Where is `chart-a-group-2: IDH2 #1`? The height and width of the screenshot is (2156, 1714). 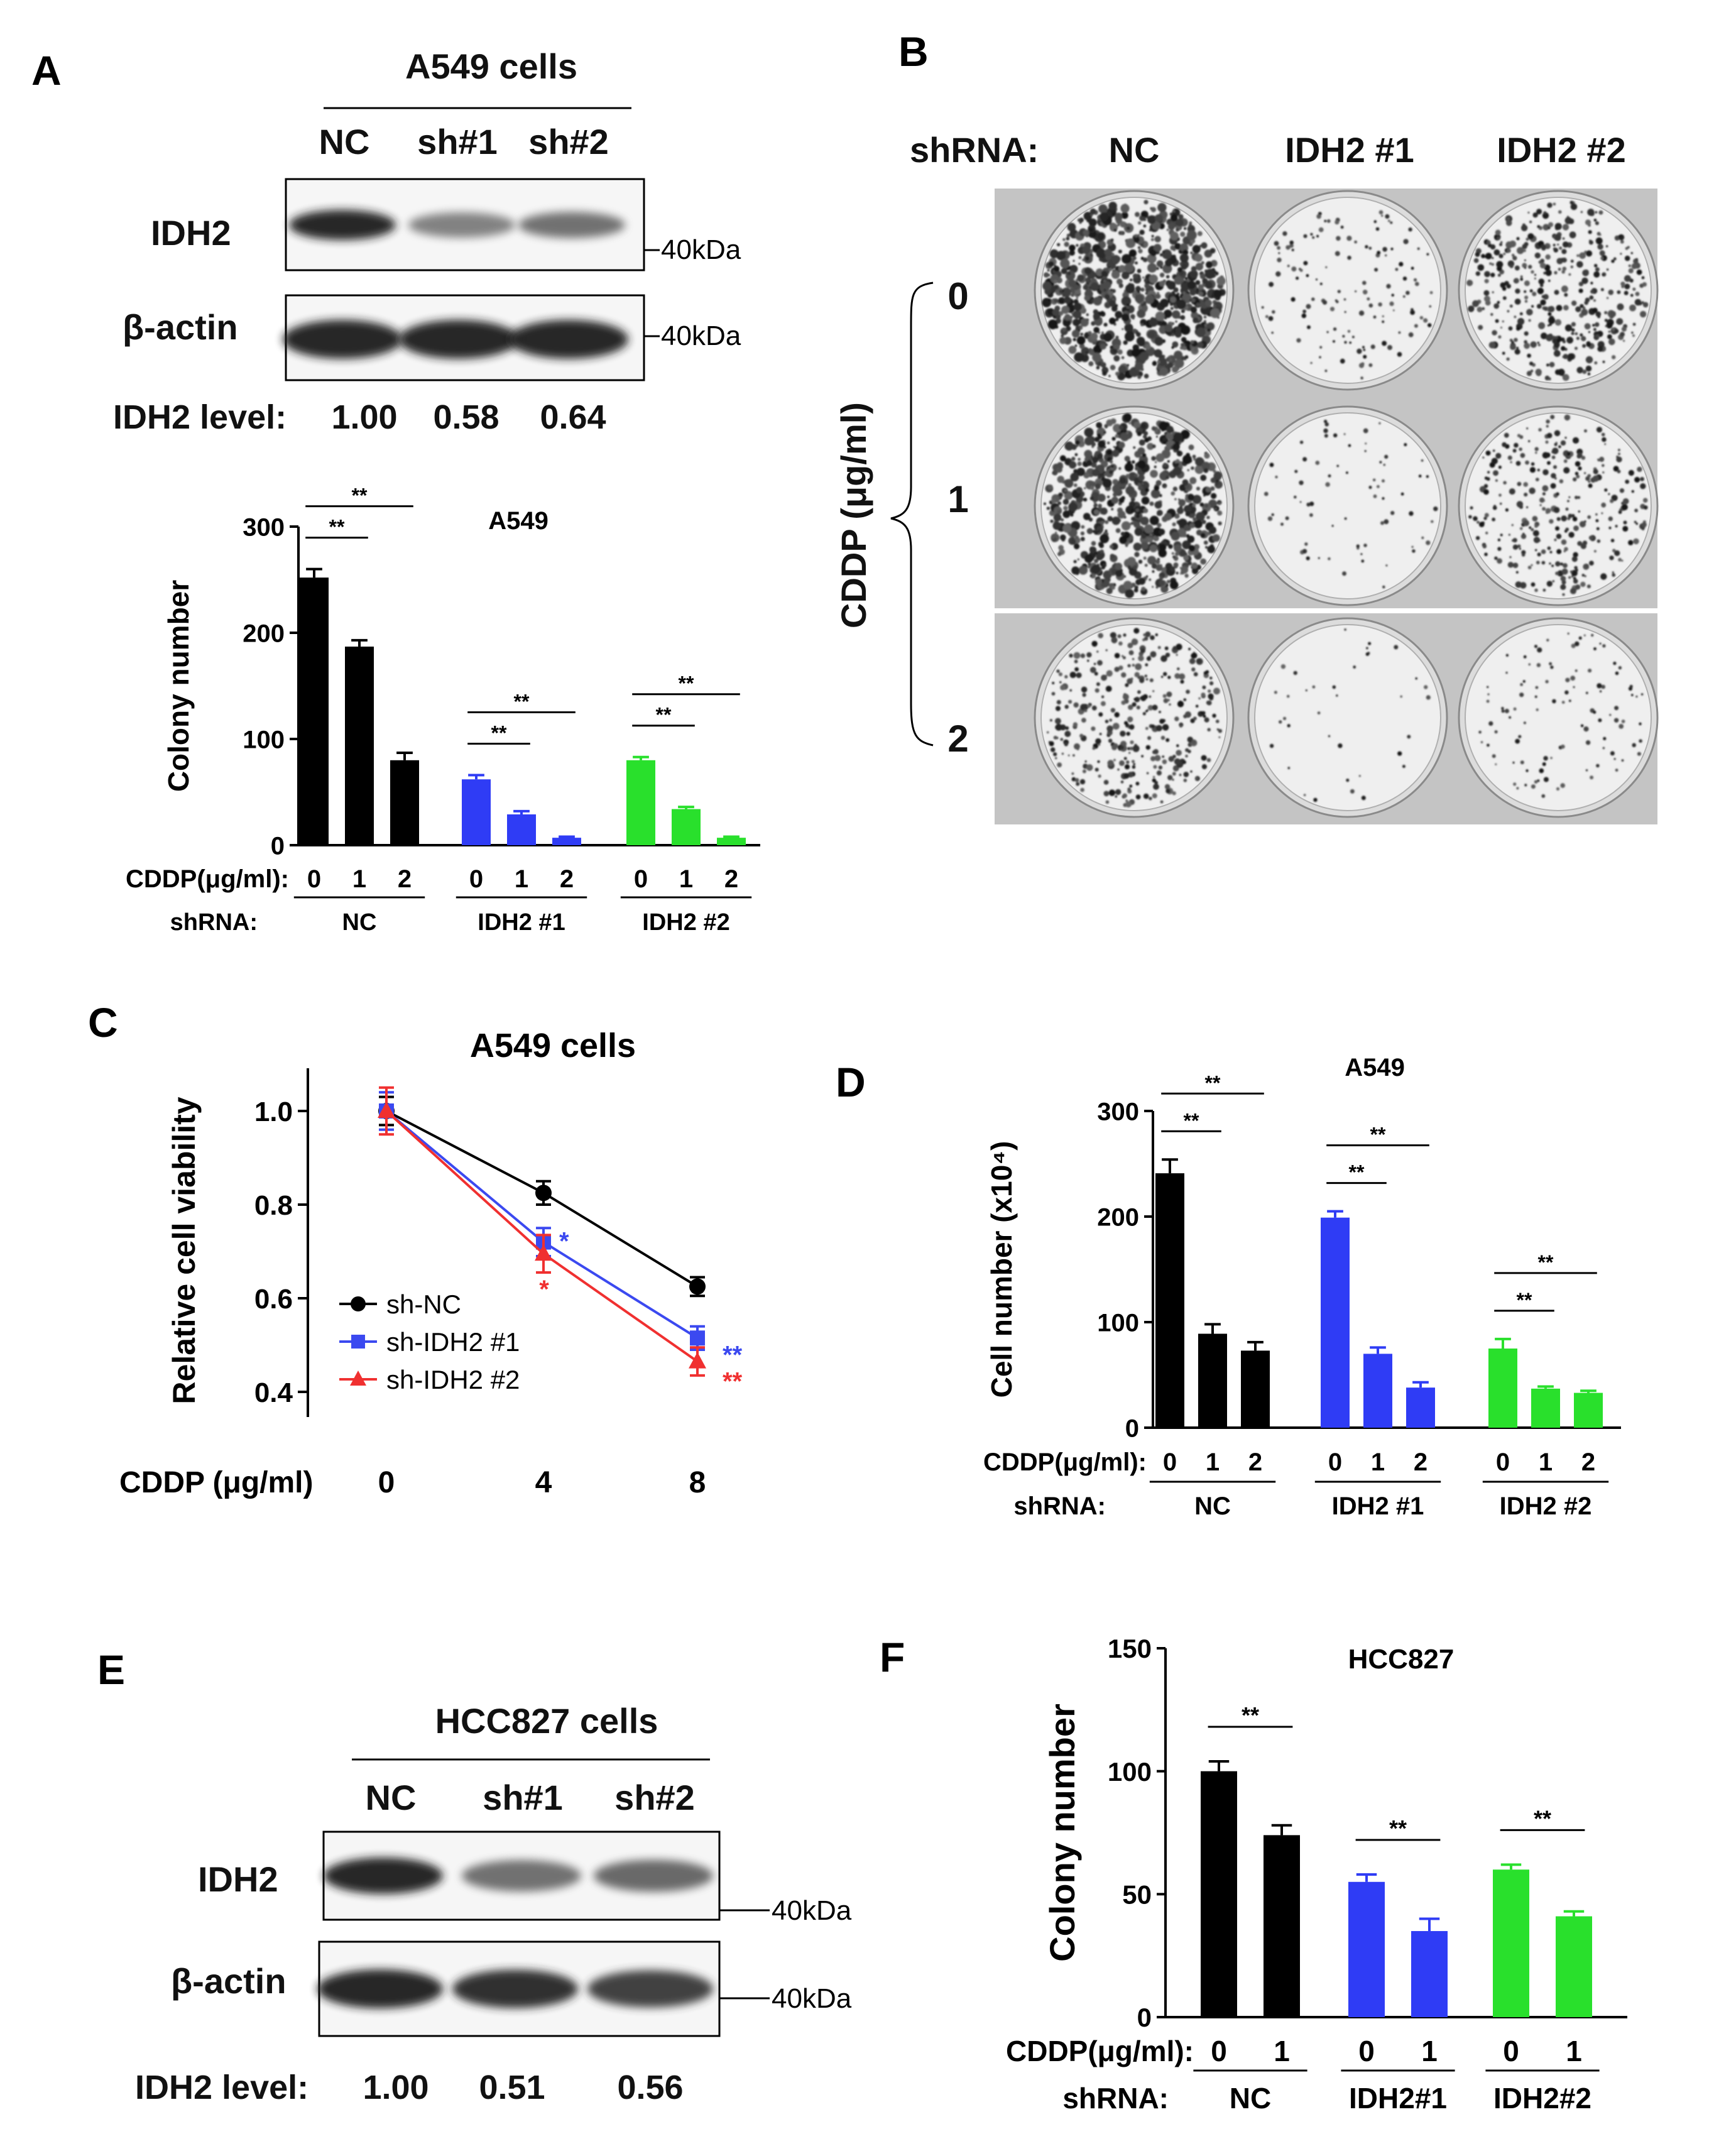 chart-a-group-2: IDH2 #1 is located at coordinates (521, 922).